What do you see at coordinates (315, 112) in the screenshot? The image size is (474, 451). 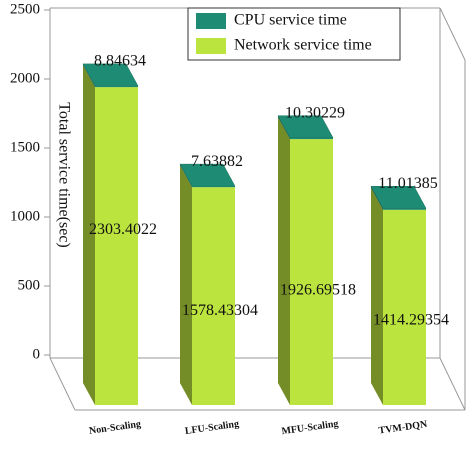 I see `data-label: 10.30229` at bounding box center [315, 112].